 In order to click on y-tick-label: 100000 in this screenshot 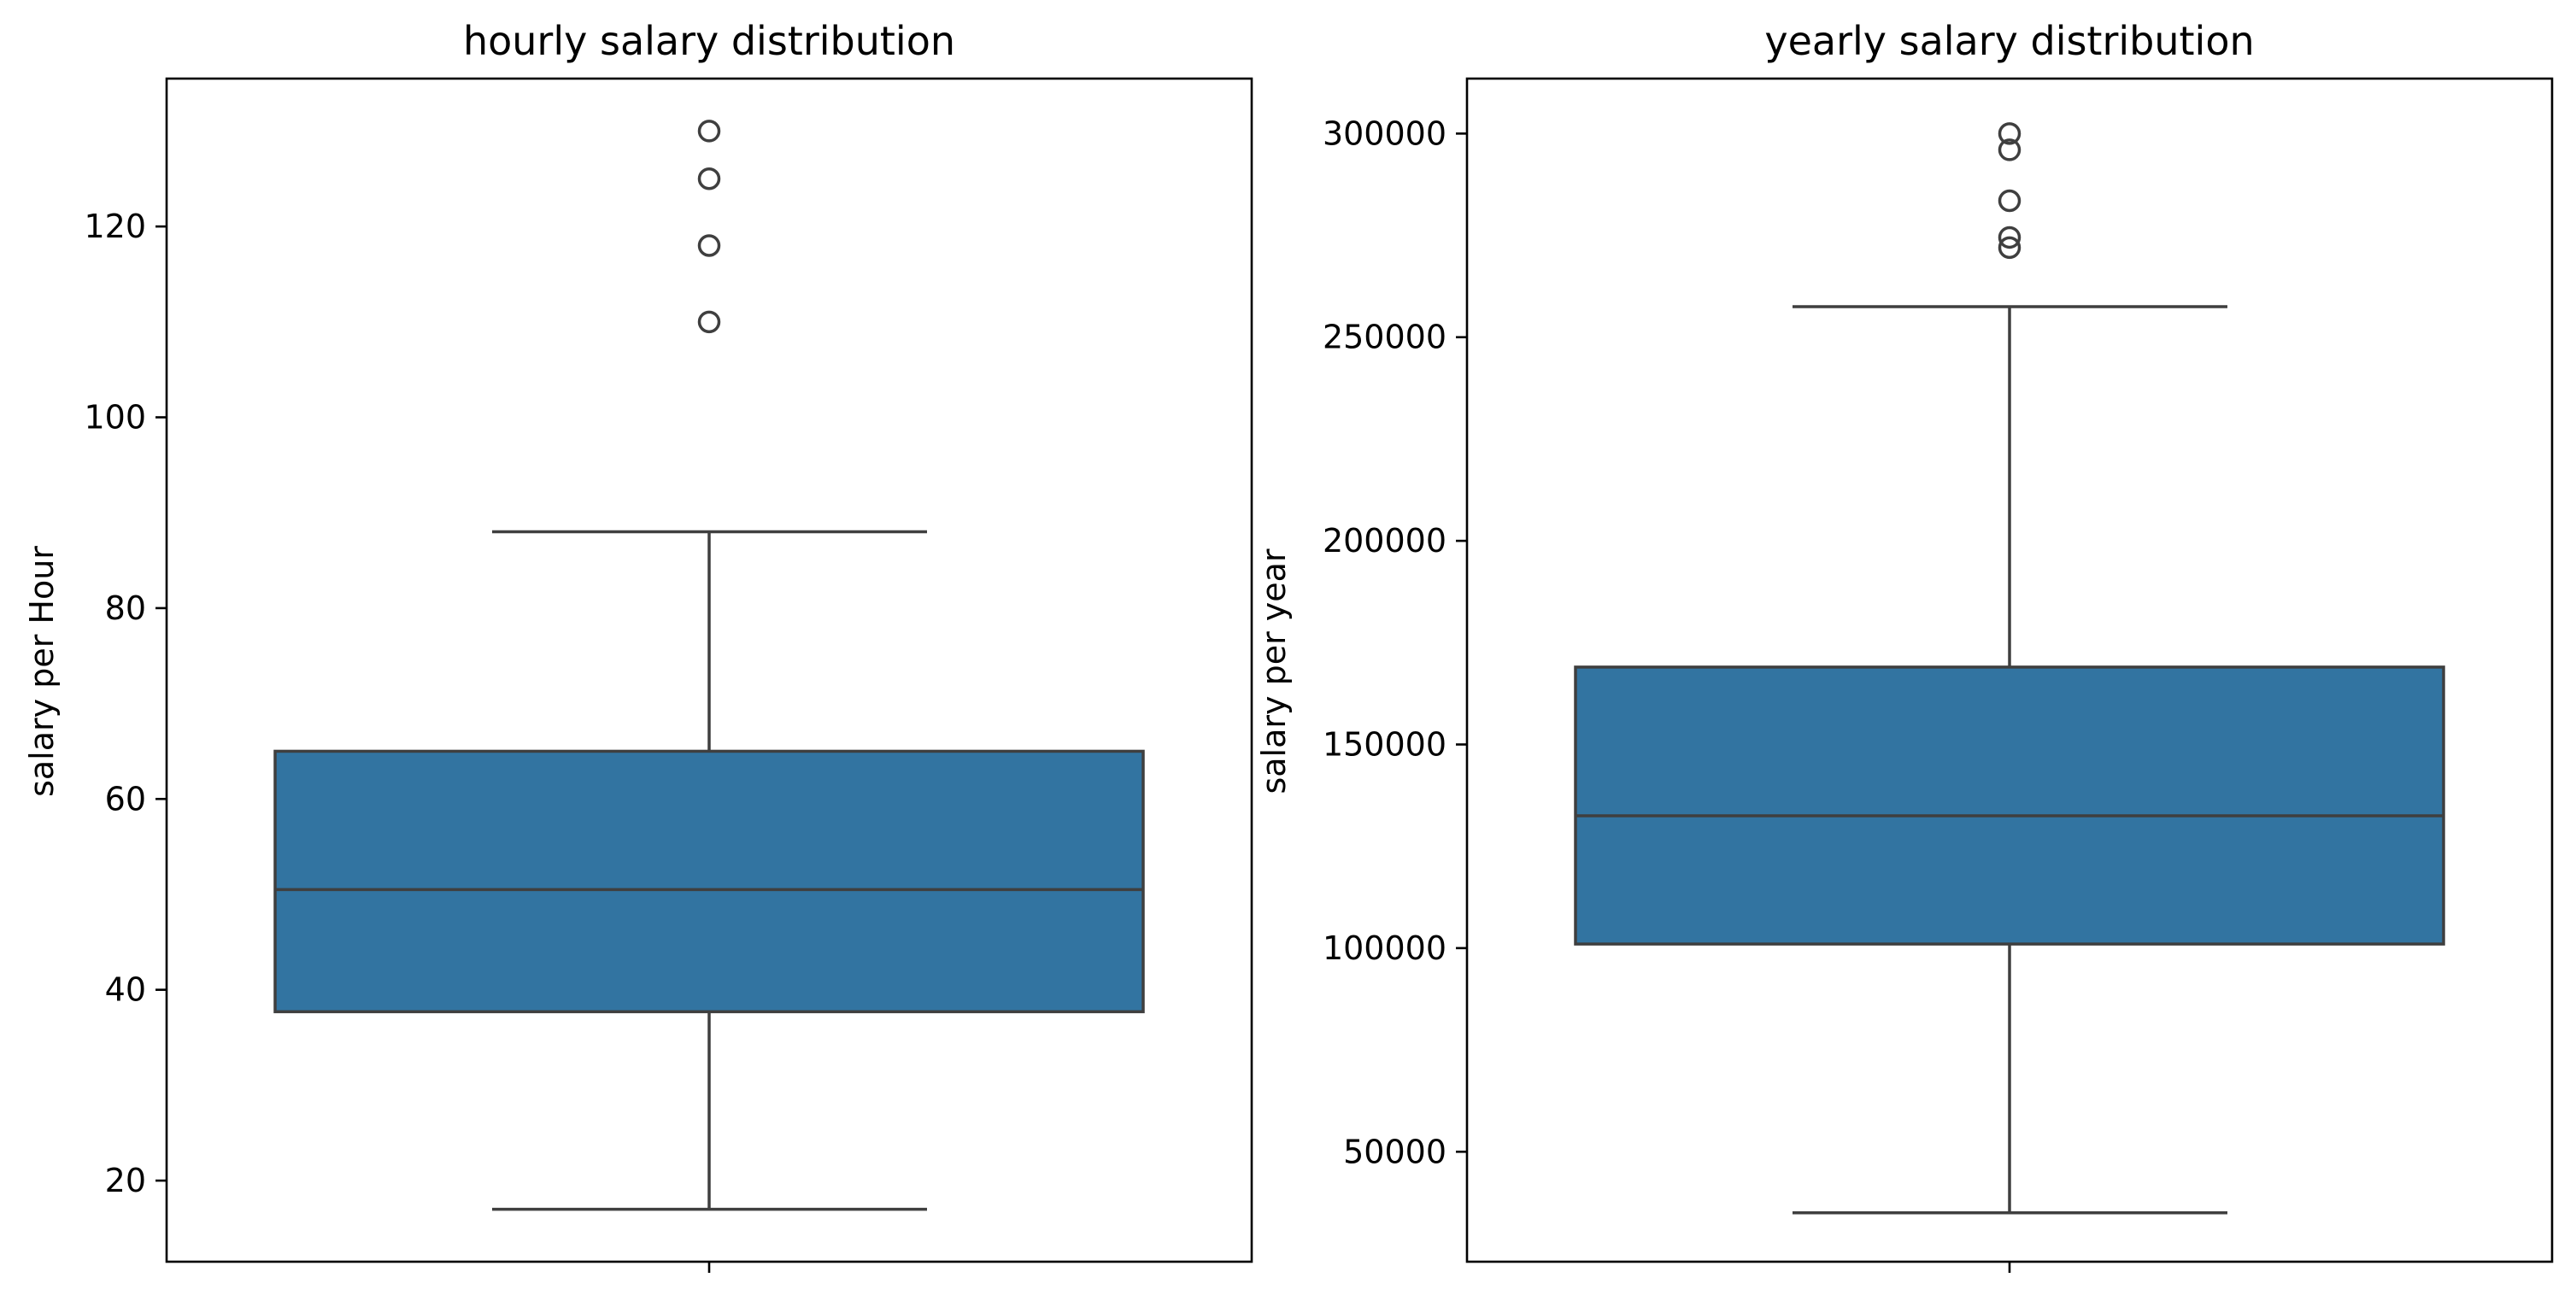, I will do `click(1384, 948)`.